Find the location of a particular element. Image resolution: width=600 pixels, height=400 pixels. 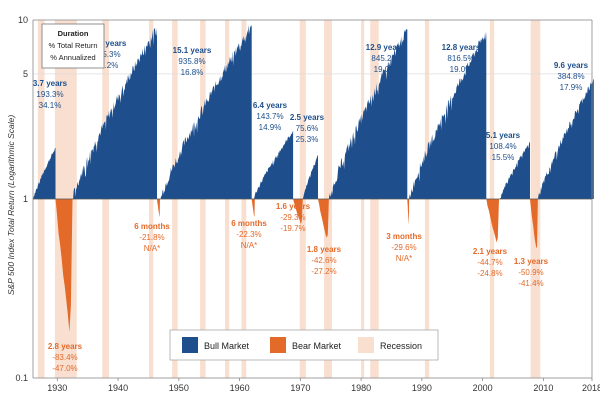

bear-total-return-4: -42.6% is located at coordinates (323, 260).